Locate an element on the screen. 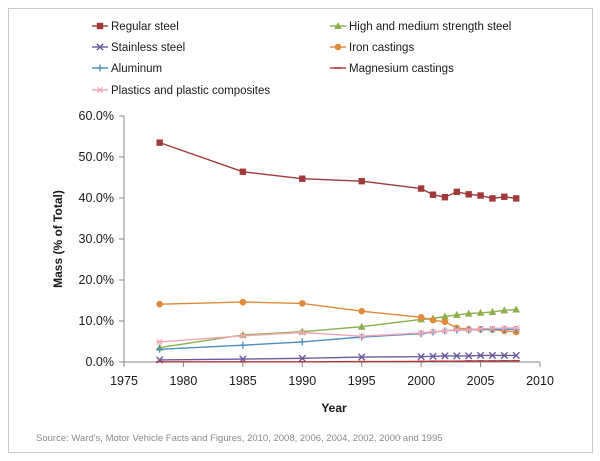  legend-label: High and medium strength steel is located at coordinates (430, 27).